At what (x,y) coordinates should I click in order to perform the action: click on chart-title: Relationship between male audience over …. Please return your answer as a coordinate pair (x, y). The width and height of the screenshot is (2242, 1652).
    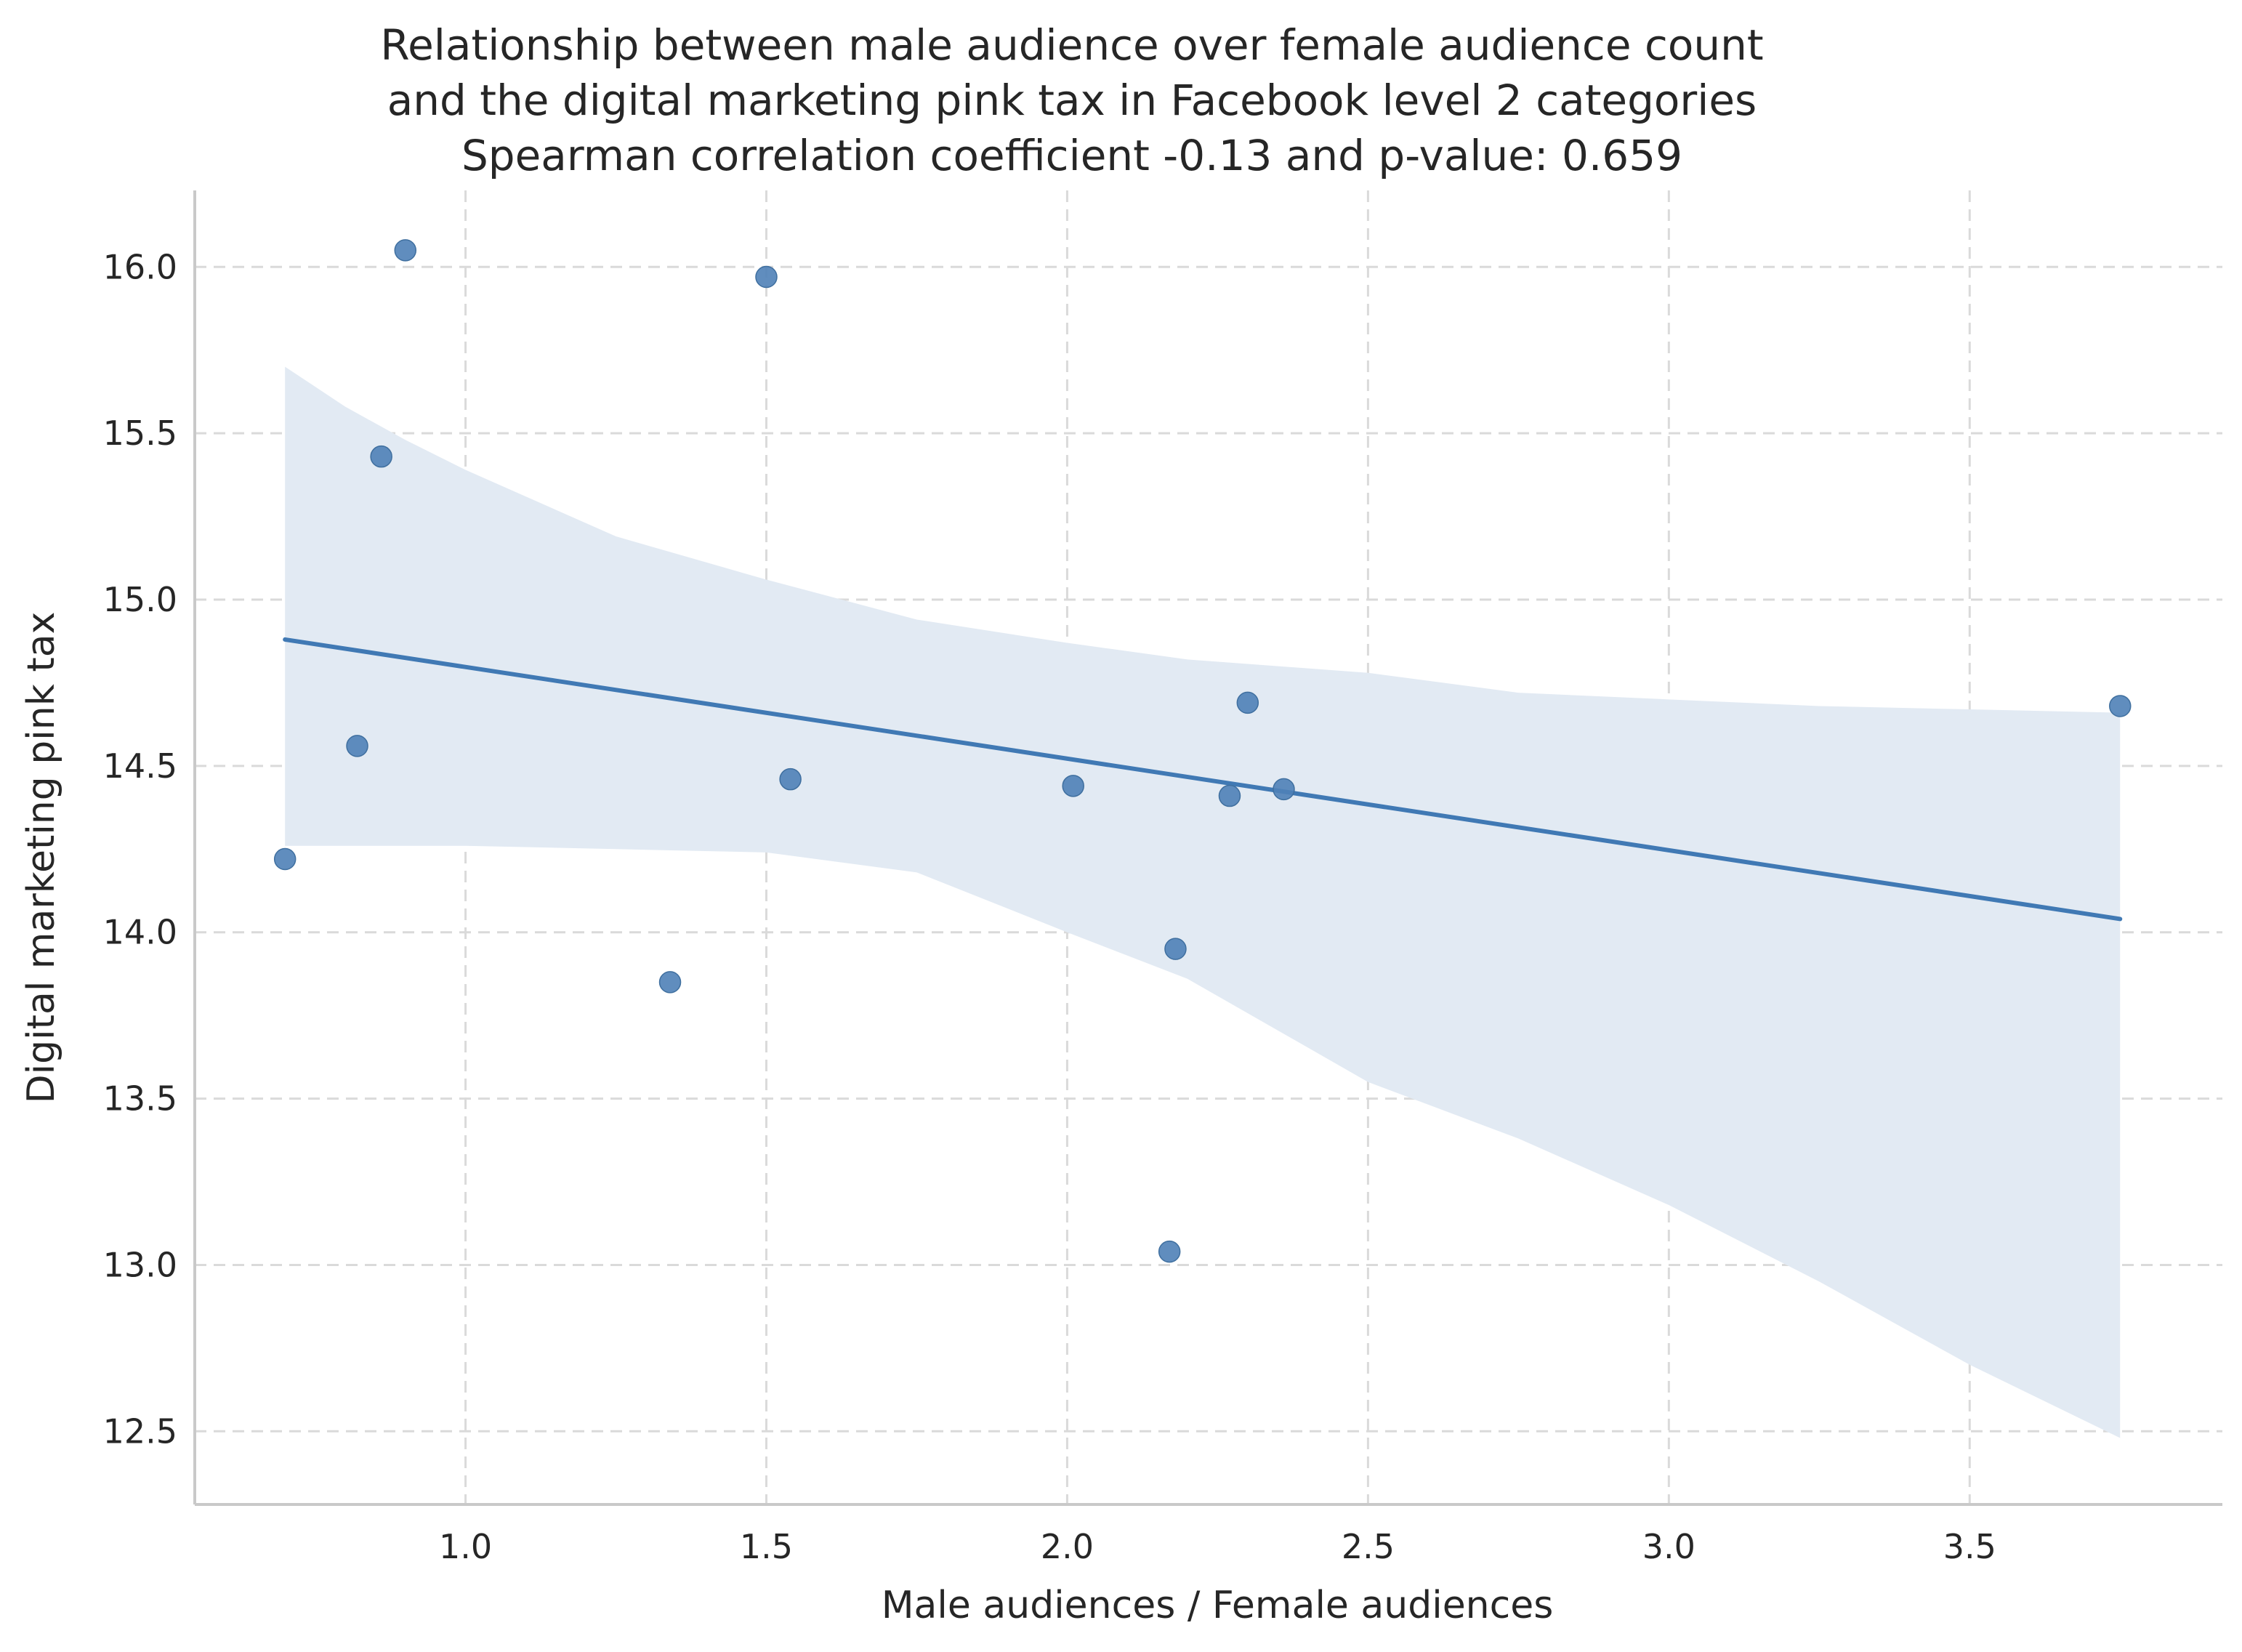
    Looking at the image, I should click on (1072, 100).